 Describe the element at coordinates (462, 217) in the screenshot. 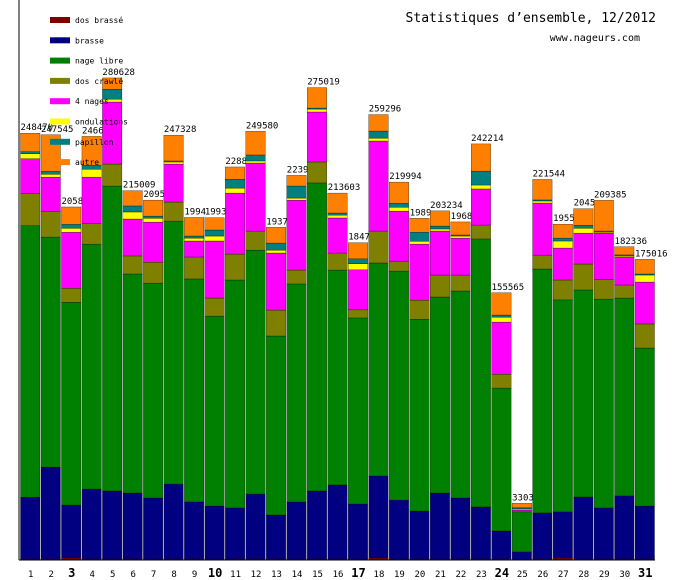

I see `total-label: 1968` at that location.